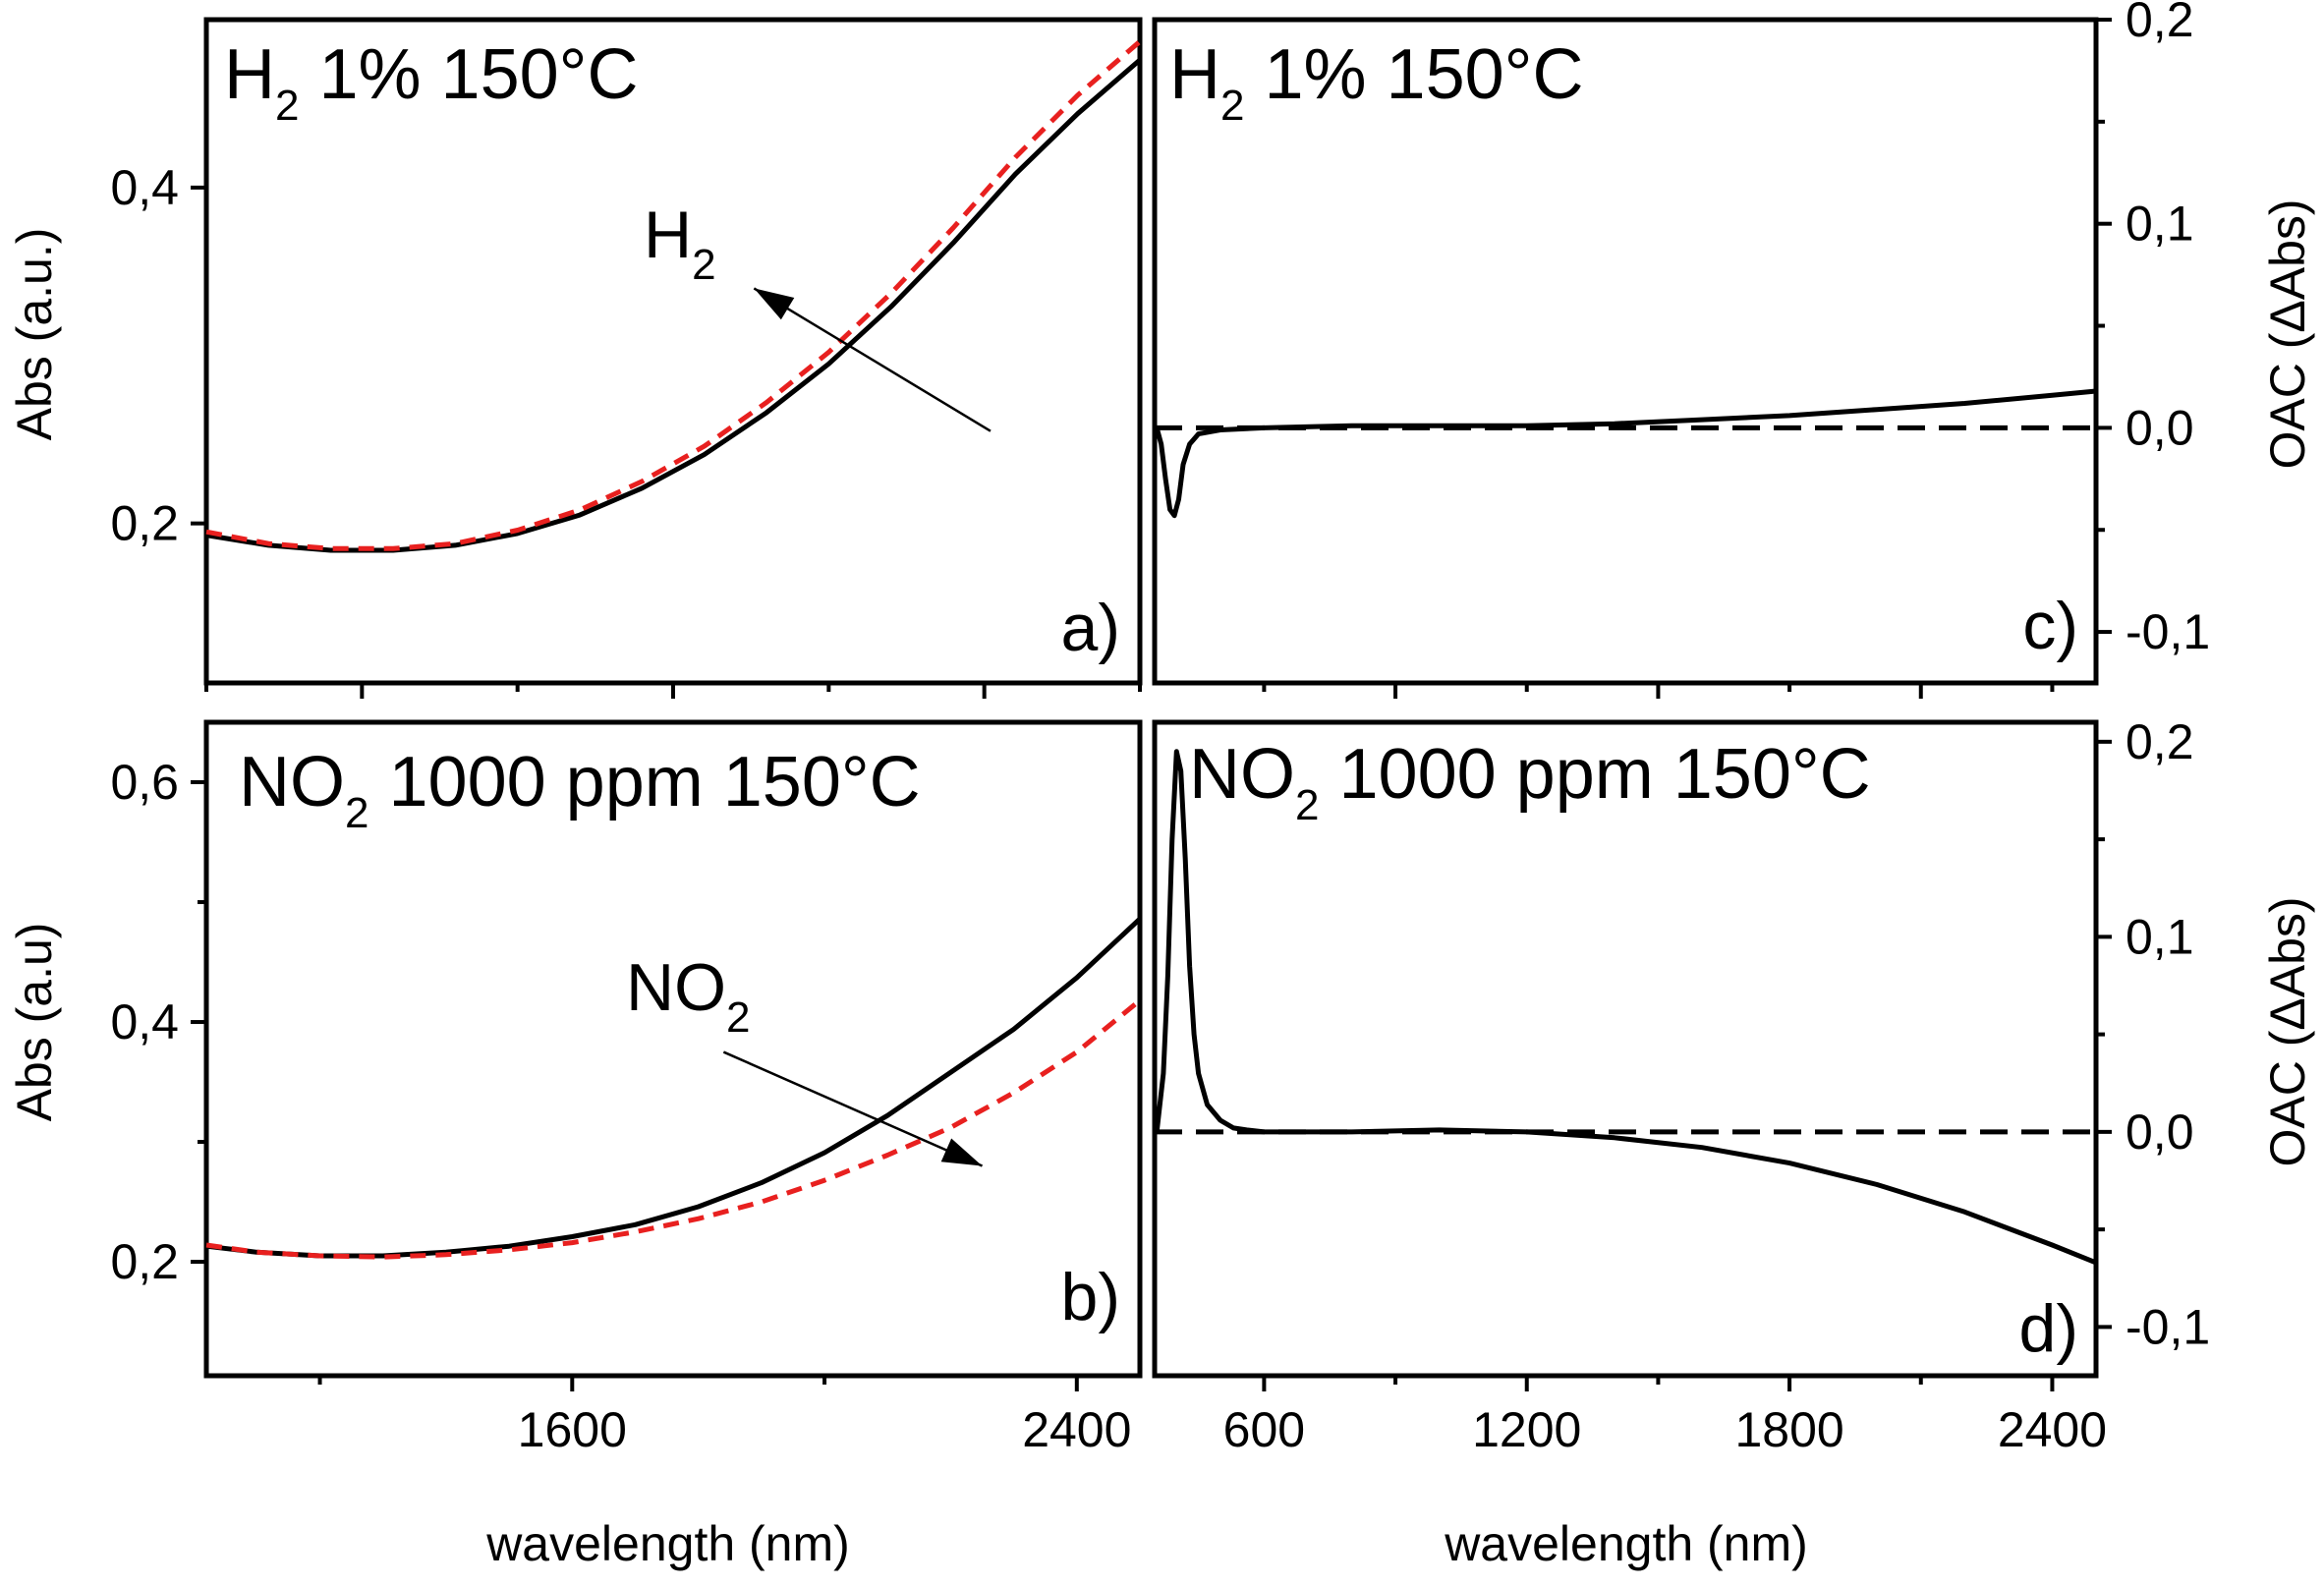 This screenshot has height=1587, width=2324. I want to click on panel-c-ytick-label: -0,1, so click(2168, 631).